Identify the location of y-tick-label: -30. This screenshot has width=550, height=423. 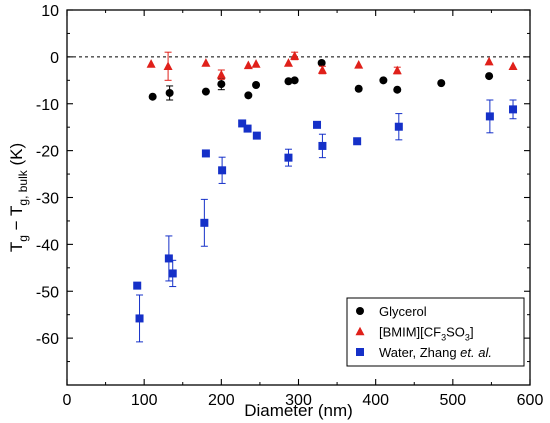
(47, 199).